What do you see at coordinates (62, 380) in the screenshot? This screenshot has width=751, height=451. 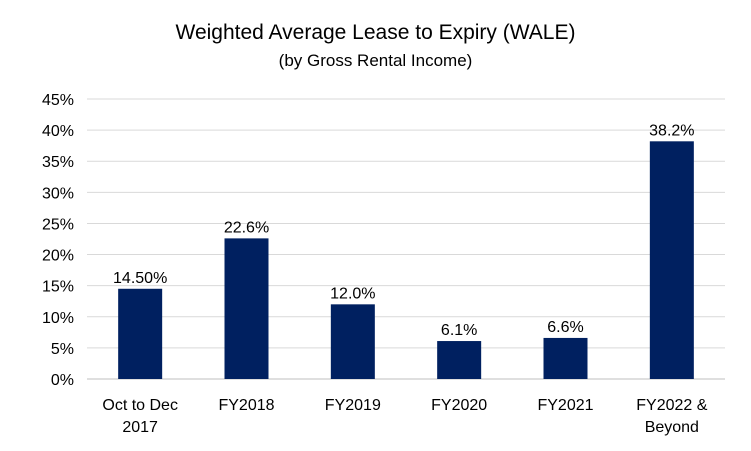 I see `y-tick-label: 0%` at bounding box center [62, 380].